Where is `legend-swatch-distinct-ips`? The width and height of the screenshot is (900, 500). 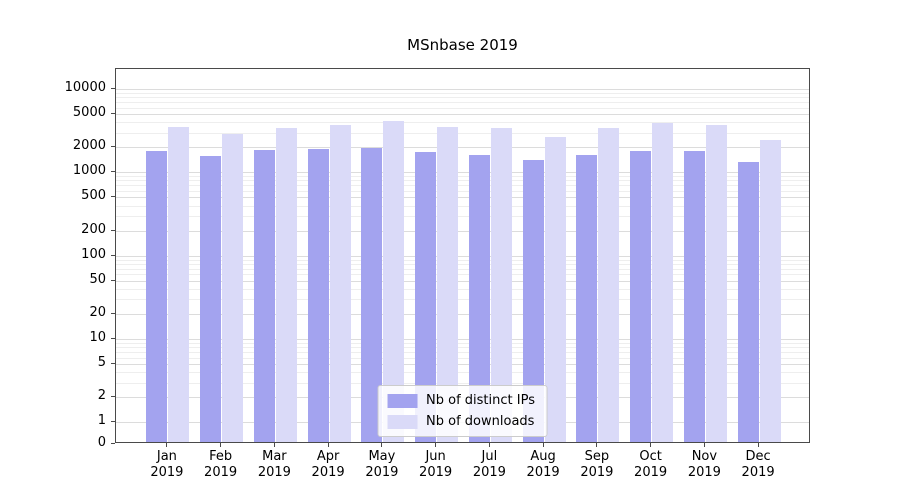
legend-swatch-distinct-ips is located at coordinates (402, 400).